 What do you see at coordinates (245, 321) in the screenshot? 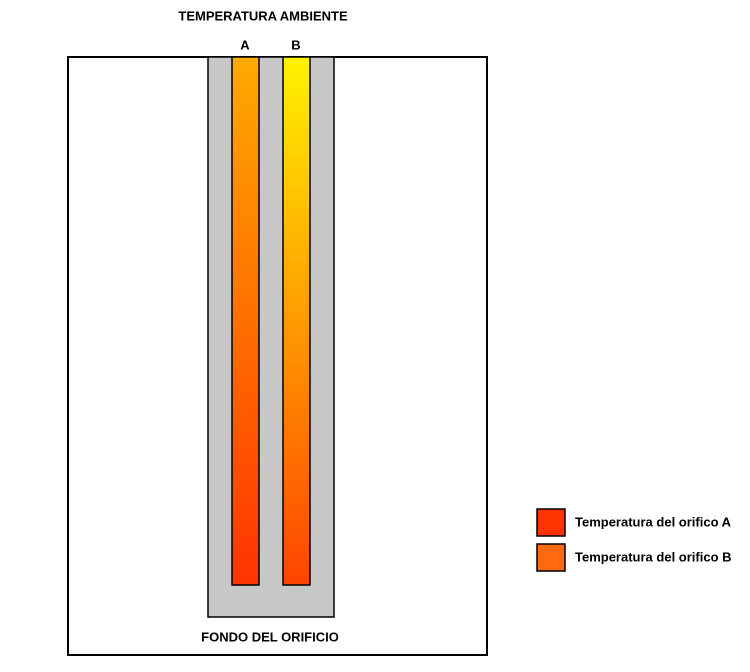
I see `hole-a` at bounding box center [245, 321].